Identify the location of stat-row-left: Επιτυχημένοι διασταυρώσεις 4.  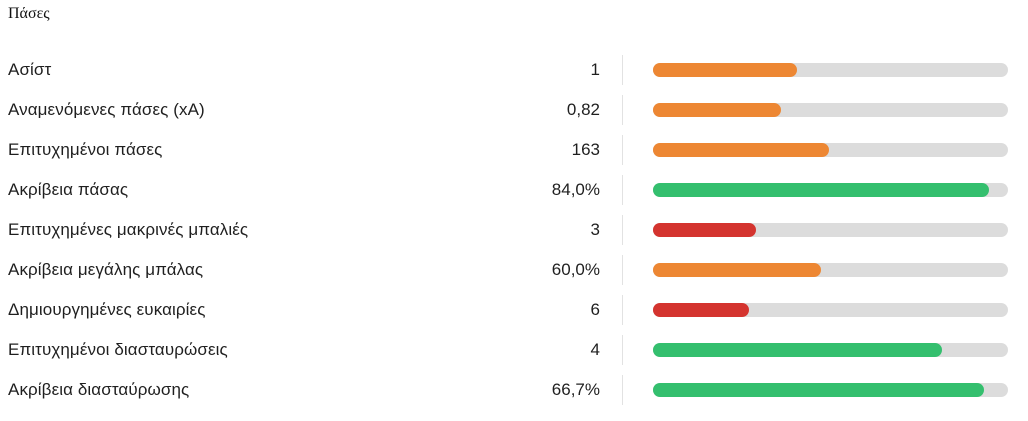
(304, 350).